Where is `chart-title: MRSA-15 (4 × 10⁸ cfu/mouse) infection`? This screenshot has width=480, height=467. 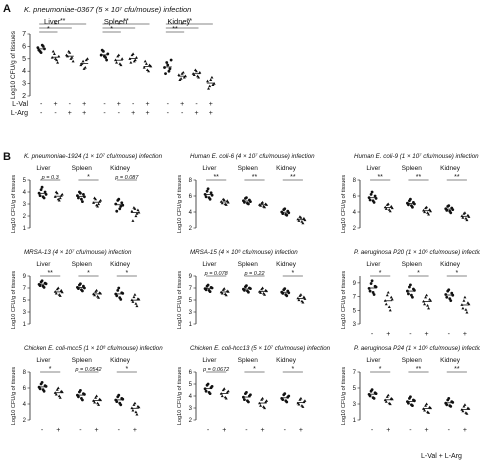 chart-title: MRSA-15 (4 × 10⁸ cfu/mouse) infection is located at coordinates (244, 252).